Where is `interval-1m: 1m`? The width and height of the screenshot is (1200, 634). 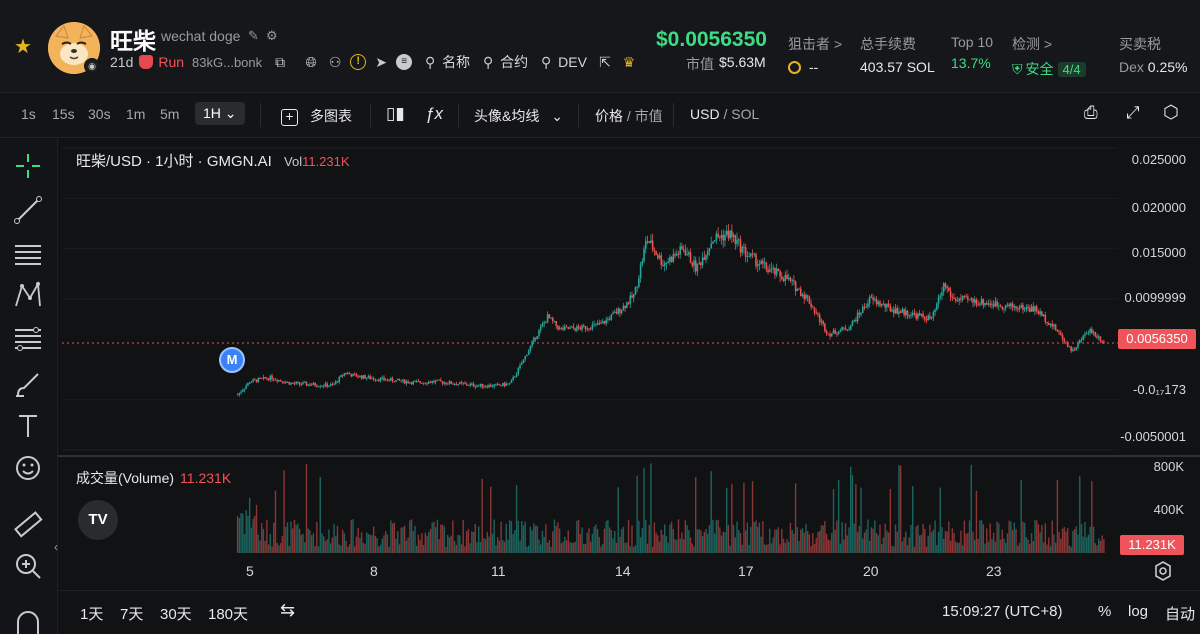
interval-1m: 1m is located at coordinates (136, 114).